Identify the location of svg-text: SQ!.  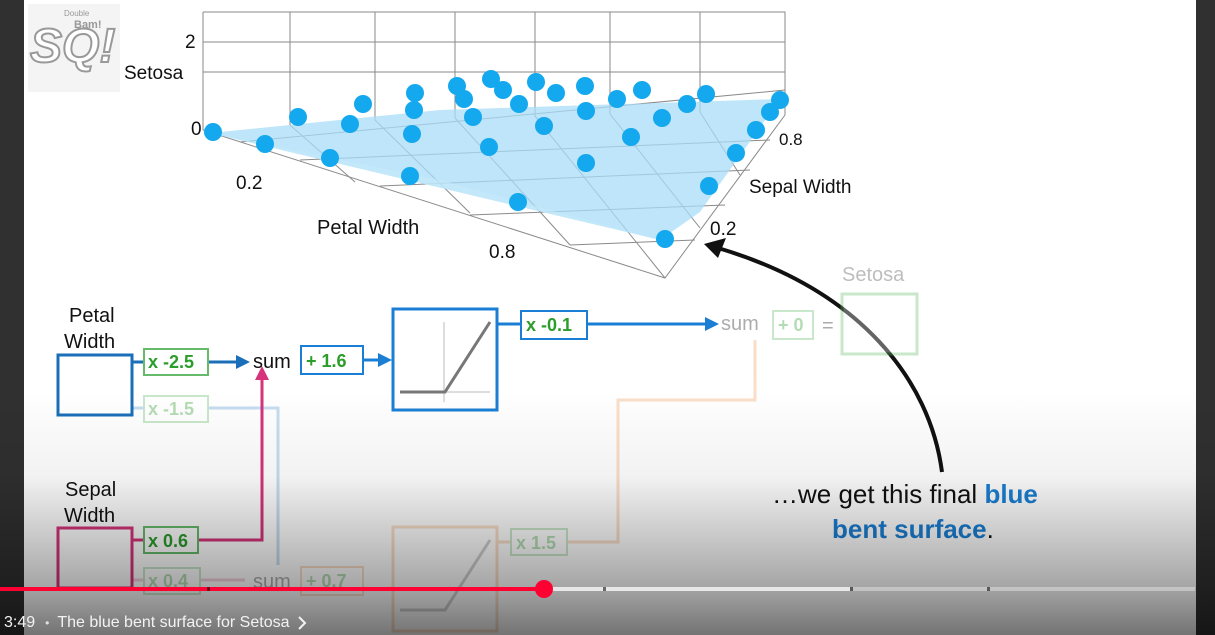
(72, 46).